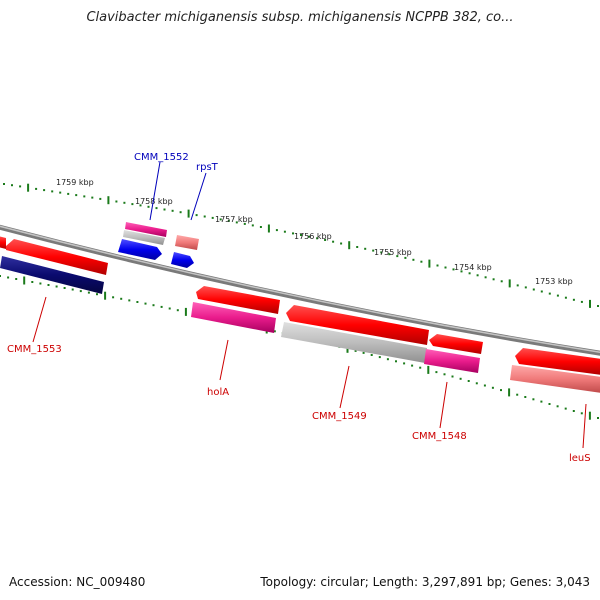 This screenshot has width=600, height=600. Describe the element at coordinates (443, 405) in the screenshot. I see `leader-line-cmm1548` at that location.